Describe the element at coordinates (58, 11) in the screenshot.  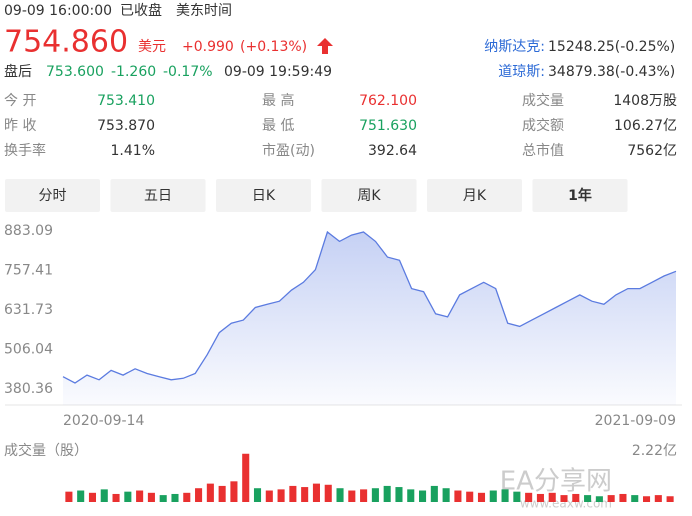
I see `datetime: 09-09 16:00:00` at that location.